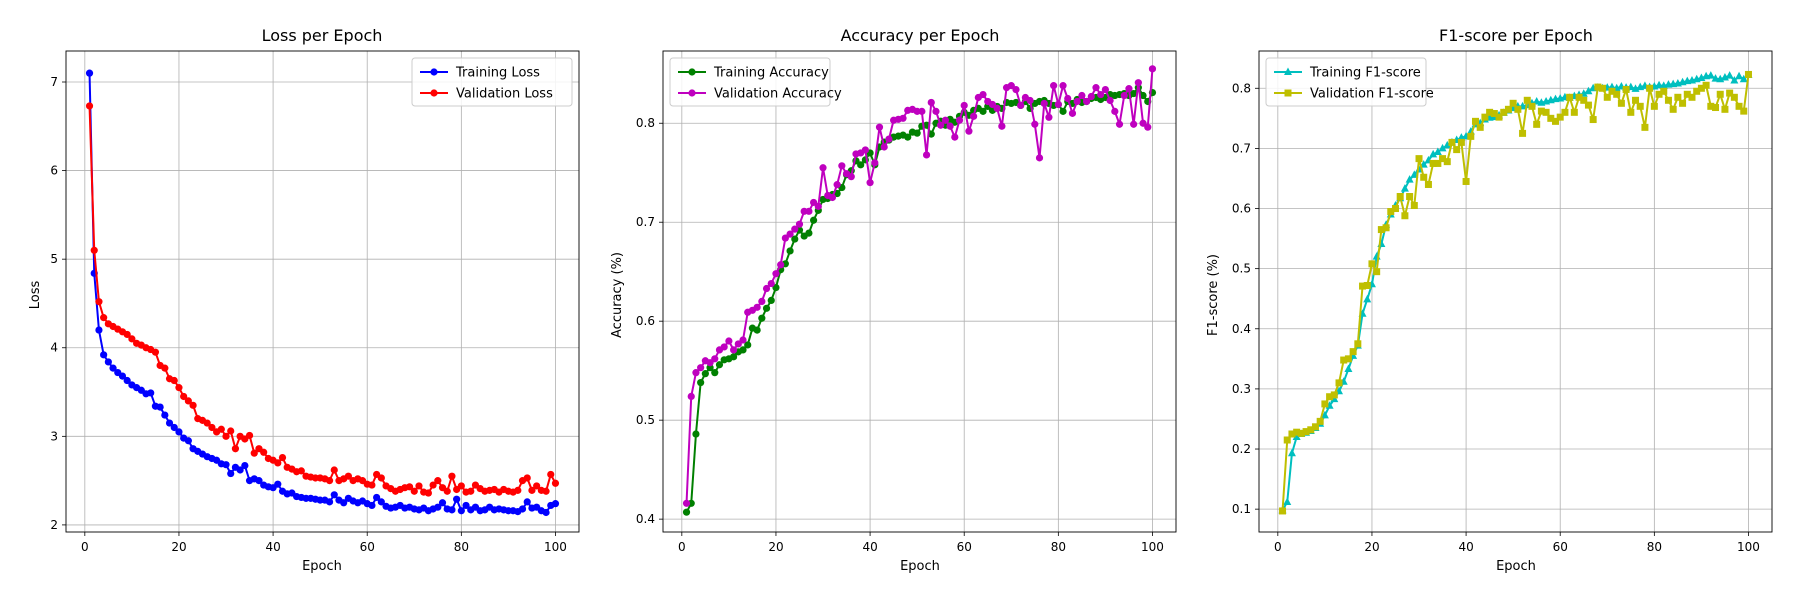  Describe the element at coordinates (645, 420) in the screenshot. I see `accuracy-ytick-label: 0.5` at that location.